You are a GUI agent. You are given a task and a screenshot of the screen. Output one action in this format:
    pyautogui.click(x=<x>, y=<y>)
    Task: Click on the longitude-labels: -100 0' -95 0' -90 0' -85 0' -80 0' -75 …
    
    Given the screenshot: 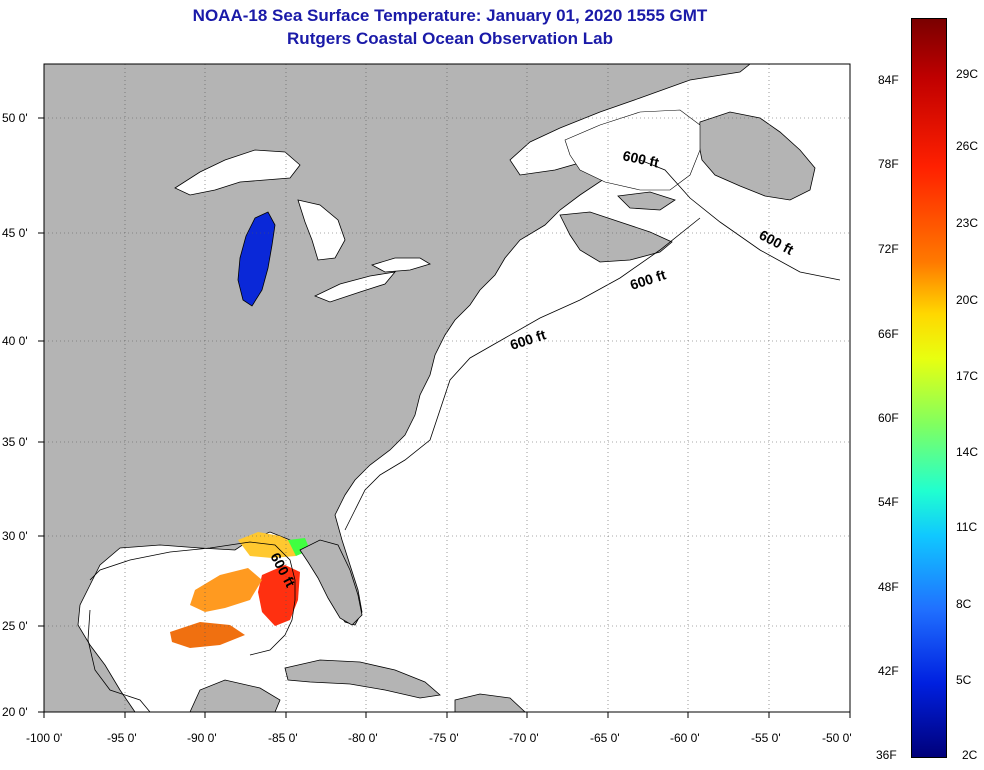 What is the action you would take?
    pyautogui.click(x=439, y=738)
    